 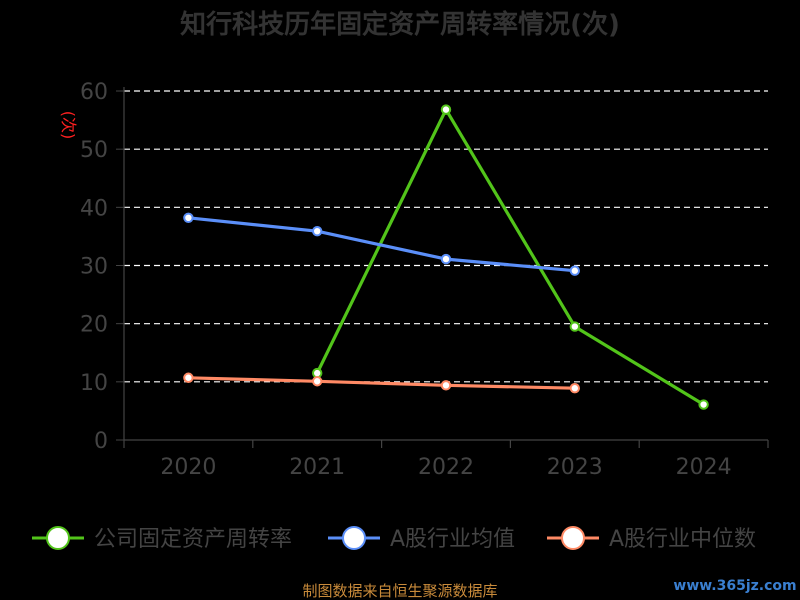 I want to click on legend-item: 公司固定资产周转率, so click(x=162, y=539).